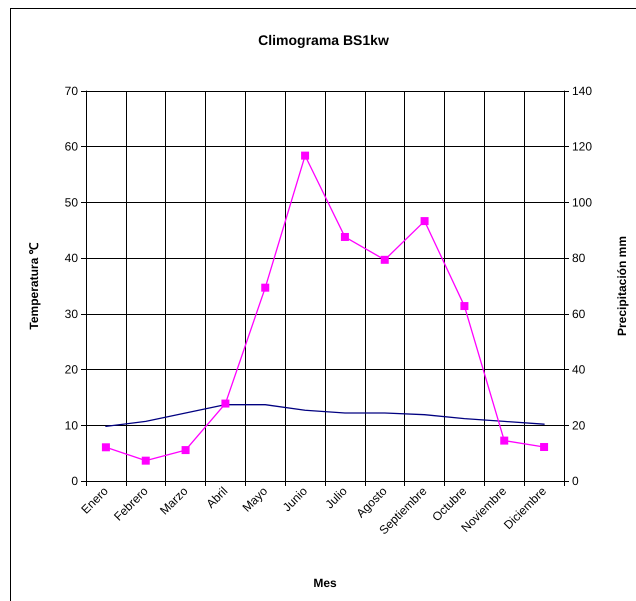 The image size is (636, 601). I want to click on y2-tick-label: 120, so click(582, 147).